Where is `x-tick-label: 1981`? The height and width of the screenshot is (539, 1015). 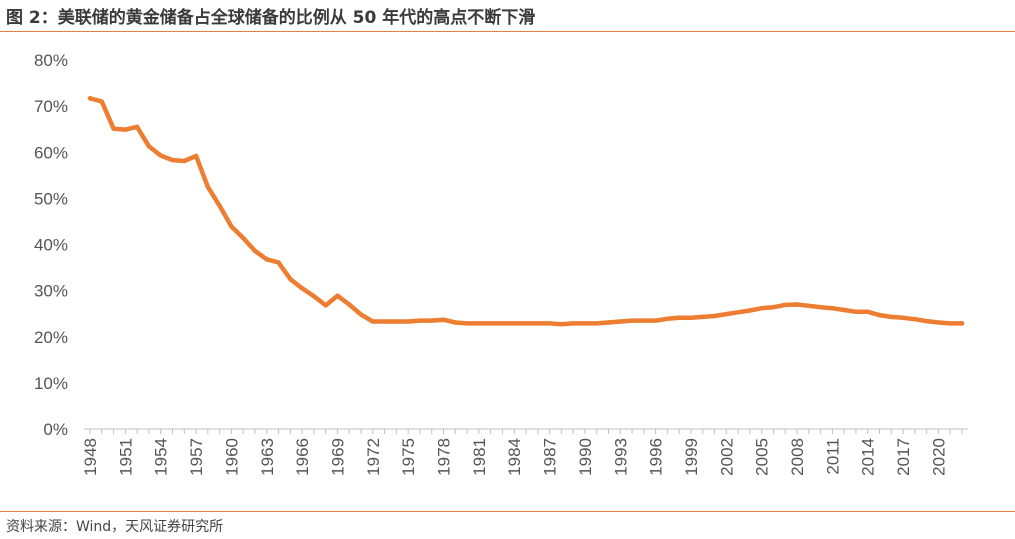 x-tick-label: 1981 is located at coordinates (479, 457).